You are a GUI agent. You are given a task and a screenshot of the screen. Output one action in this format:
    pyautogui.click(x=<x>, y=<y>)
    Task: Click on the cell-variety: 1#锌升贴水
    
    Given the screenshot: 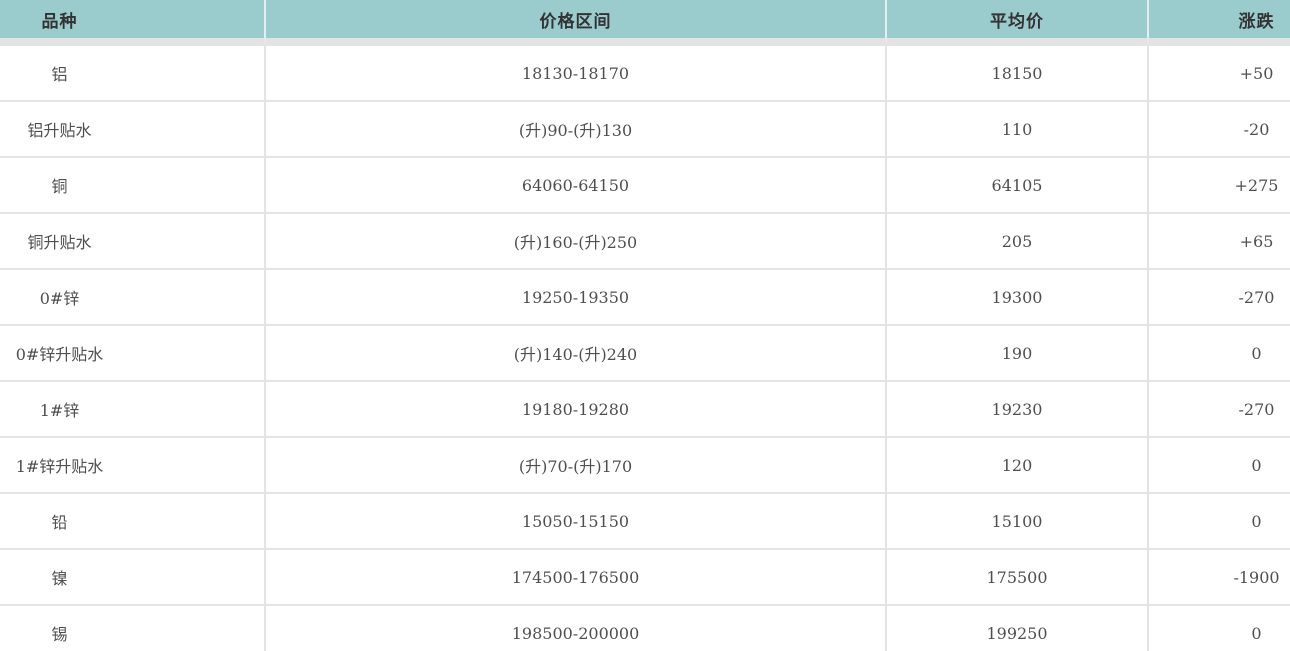 What is the action you would take?
    pyautogui.click(x=133, y=466)
    